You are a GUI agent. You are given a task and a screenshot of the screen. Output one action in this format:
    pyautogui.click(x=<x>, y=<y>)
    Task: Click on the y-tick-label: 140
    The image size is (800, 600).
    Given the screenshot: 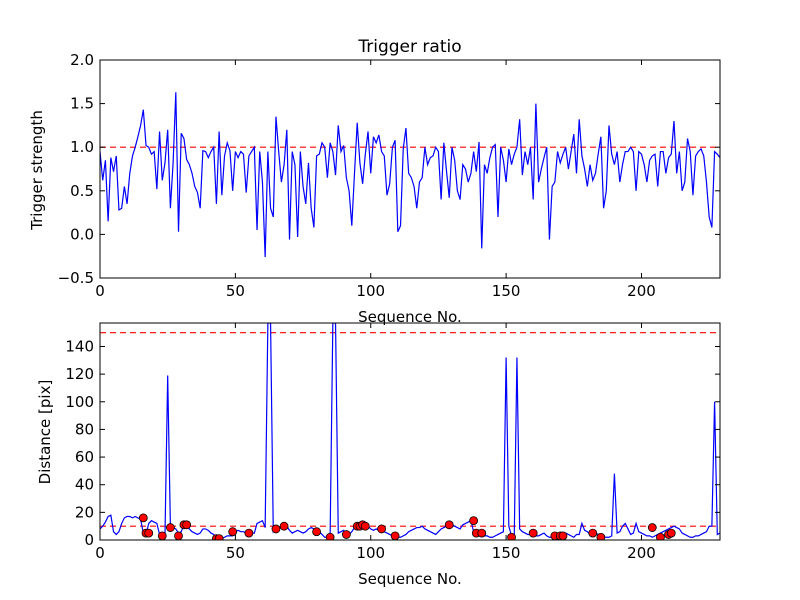 What is the action you would take?
    pyautogui.click(x=79, y=346)
    